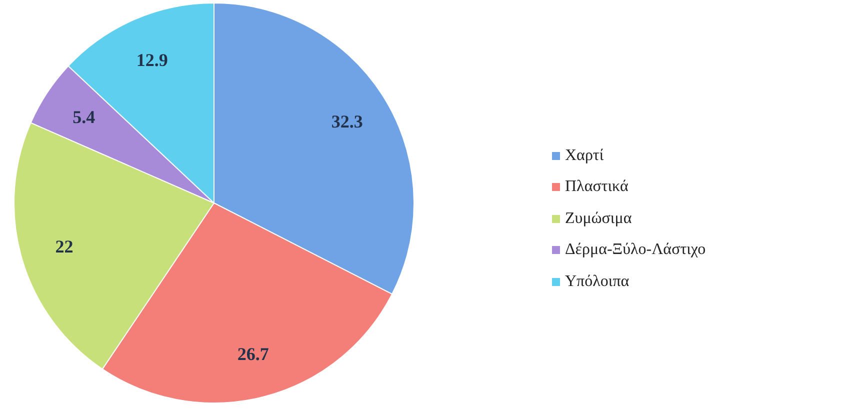 This screenshot has width=852, height=409. What do you see at coordinates (64, 246) in the screenshot?
I see `data-label: 22` at bounding box center [64, 246].